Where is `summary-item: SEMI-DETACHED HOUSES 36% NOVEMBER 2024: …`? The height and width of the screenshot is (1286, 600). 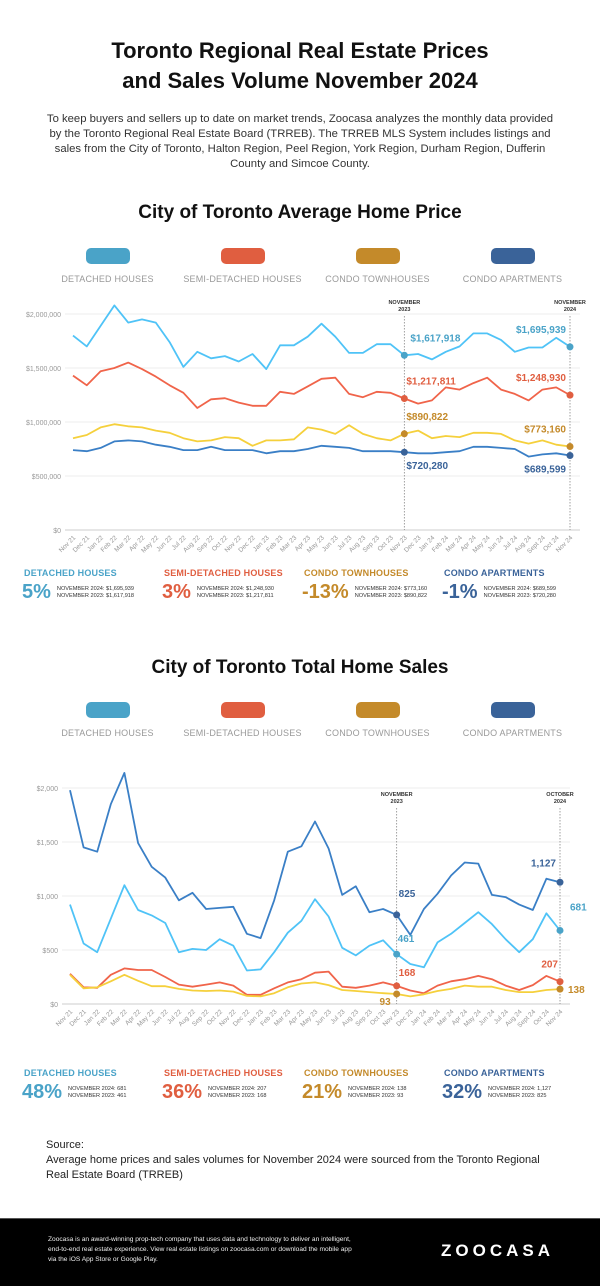 summary-item: SEMI-DETACHED HOUSES 36% NOVEMBER 2024: … is located at coordinates (232, 1086).